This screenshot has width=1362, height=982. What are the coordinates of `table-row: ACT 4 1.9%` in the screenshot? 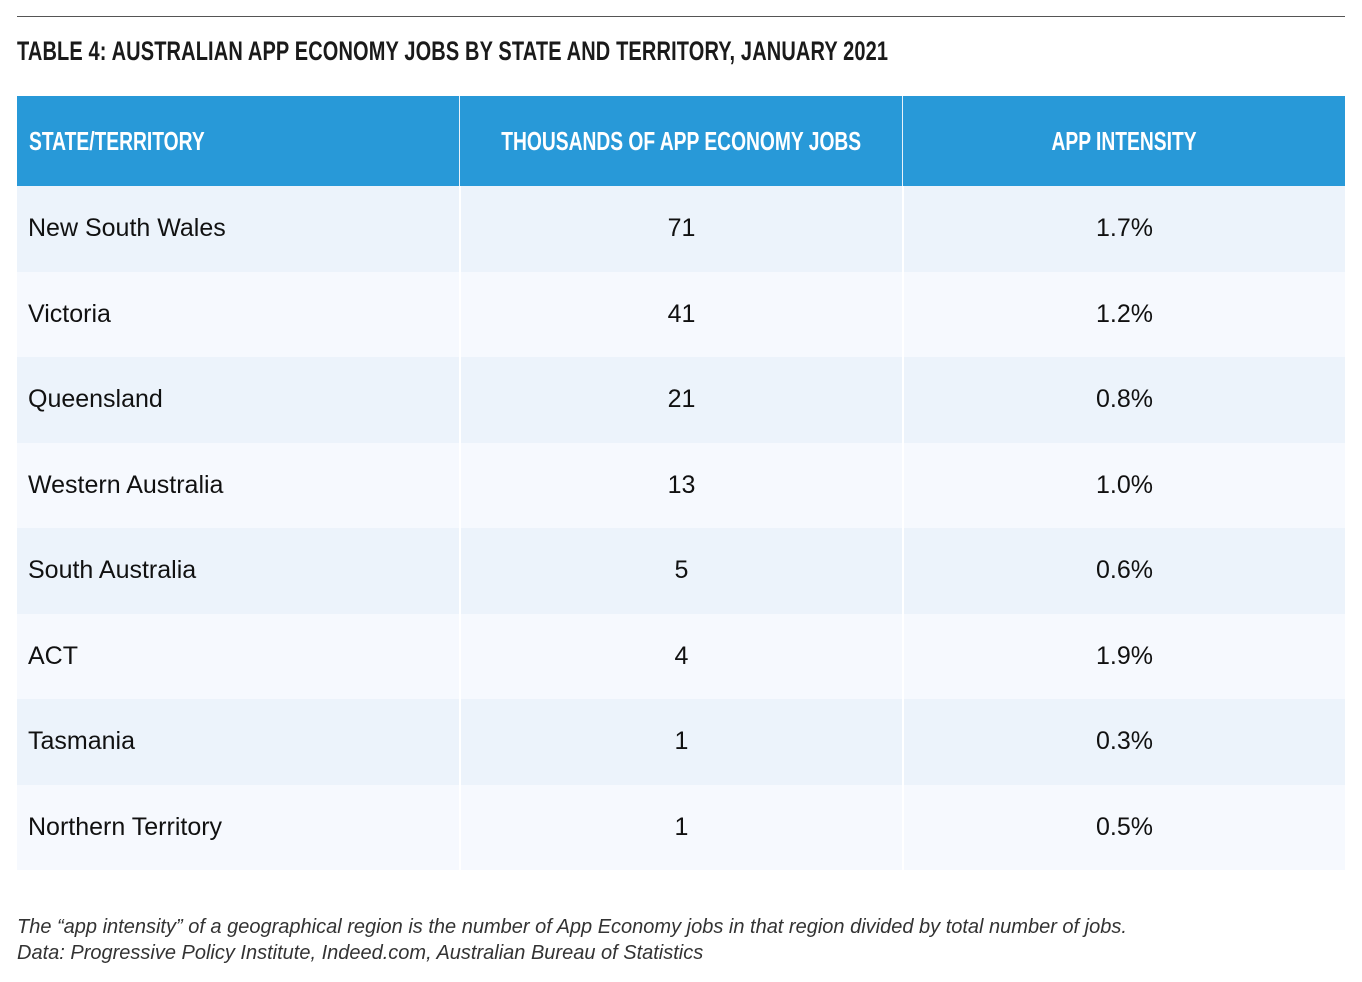 It's located at (681, 656).